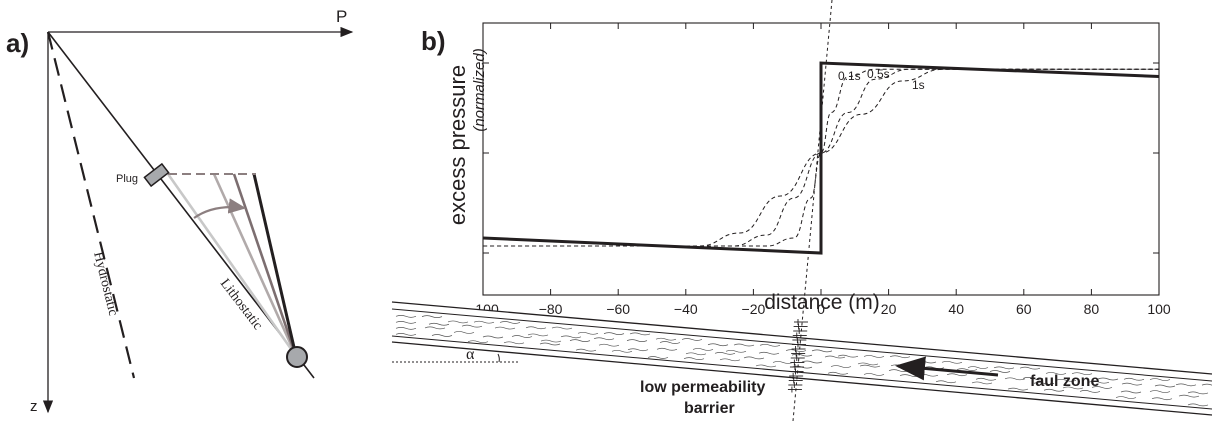 This screenshot has height=421, width=1212. I want to click on hydrostatic-line, so click(91, 205).